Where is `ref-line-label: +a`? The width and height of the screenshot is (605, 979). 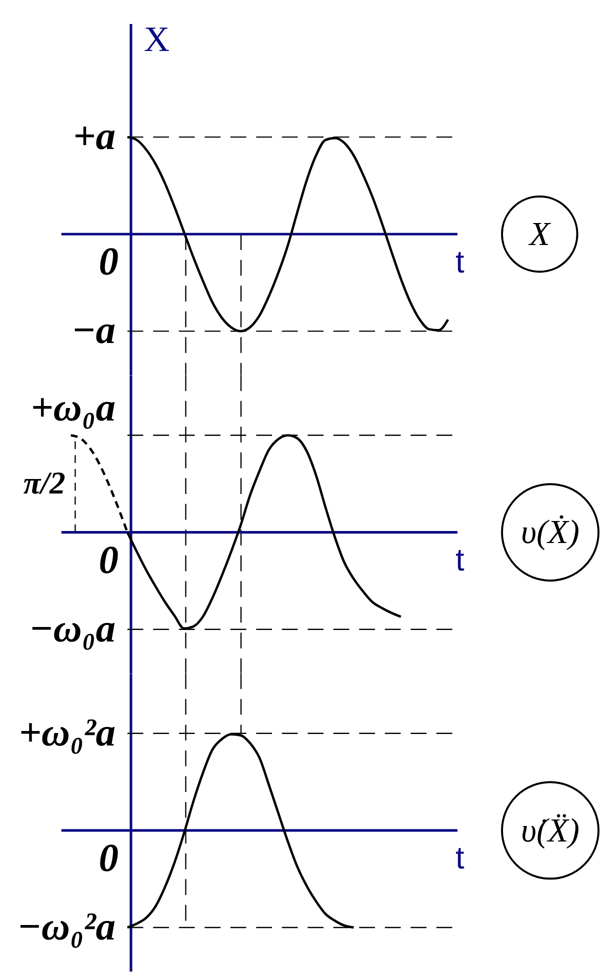 ref-line-label: +a is located at coordinates (94, 136).